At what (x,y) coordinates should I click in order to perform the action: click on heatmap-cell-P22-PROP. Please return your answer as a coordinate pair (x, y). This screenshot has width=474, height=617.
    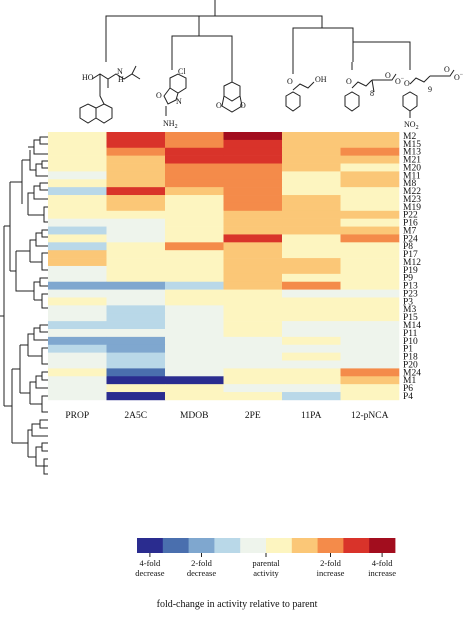
    Looking at the image, I should click on (77, 214).